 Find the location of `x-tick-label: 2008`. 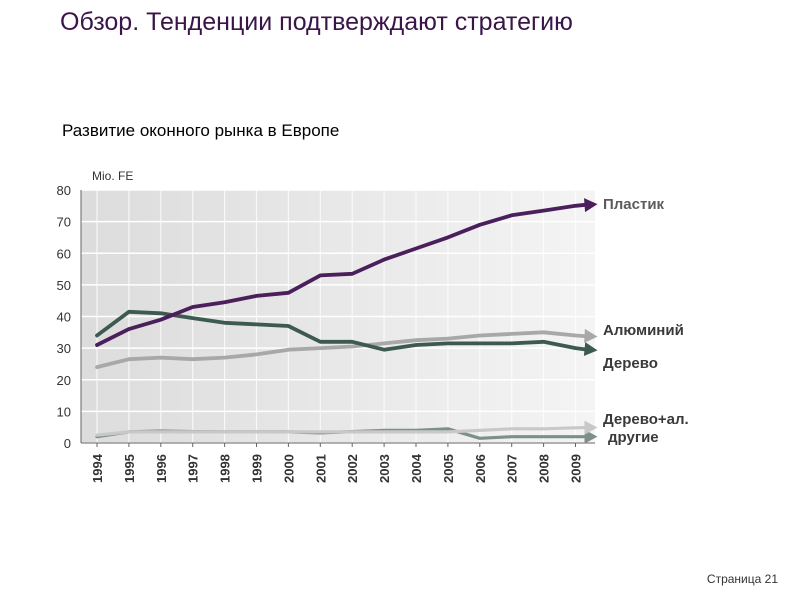

x-tick-label: 2008 is located at coordinates (544, 468).